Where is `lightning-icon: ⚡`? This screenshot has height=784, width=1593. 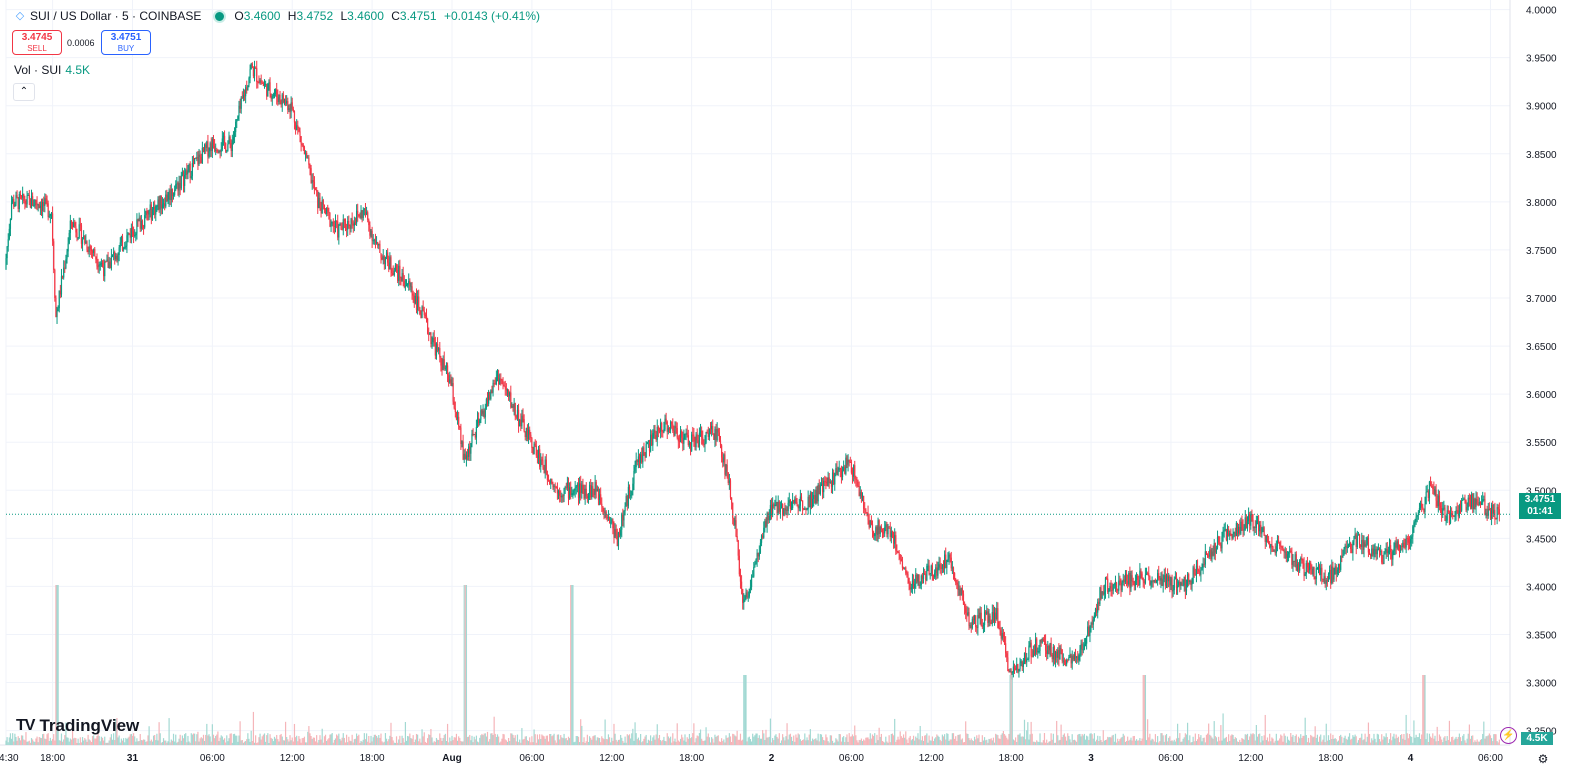 lightning-icon: ⚡ is located at coordinates (1508, 735).